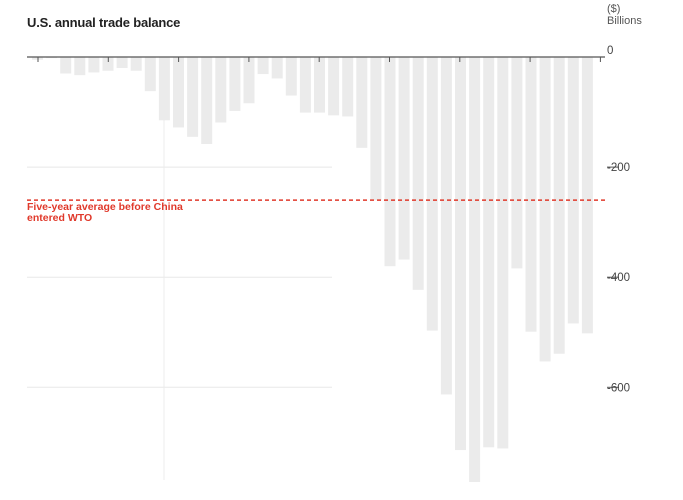  Describe the element at coordinates (624, 21) in the screenshot. I see `unit-magnitude: Billions` at that location.